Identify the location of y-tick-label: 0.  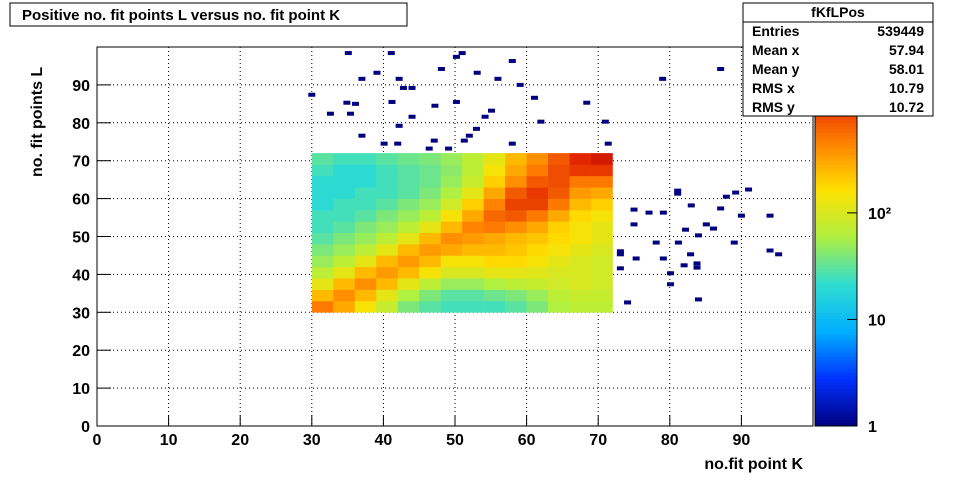
(85, 427).